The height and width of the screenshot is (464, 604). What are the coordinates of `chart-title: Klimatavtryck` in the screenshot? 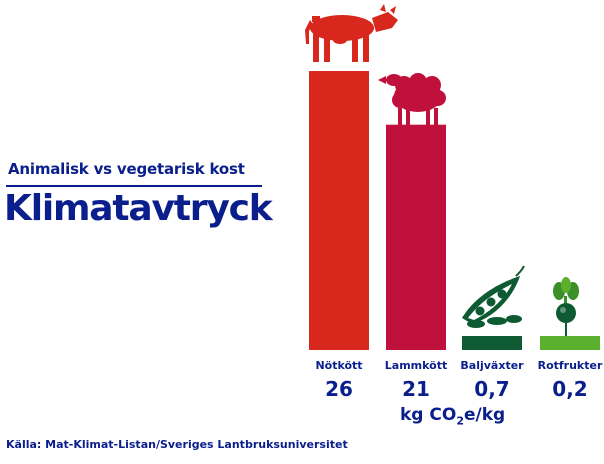 It's located at (138, 208).